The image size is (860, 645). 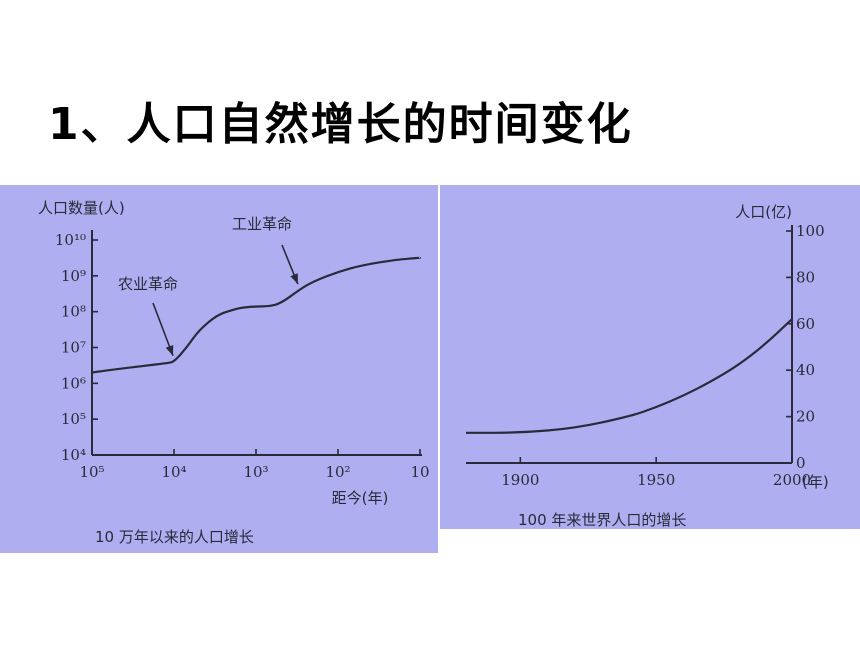 What do you see at coordinates (169, 350) in the screenshot?
I see `agricultural-revolution-arrow-head` at bounding box center [169, 350].